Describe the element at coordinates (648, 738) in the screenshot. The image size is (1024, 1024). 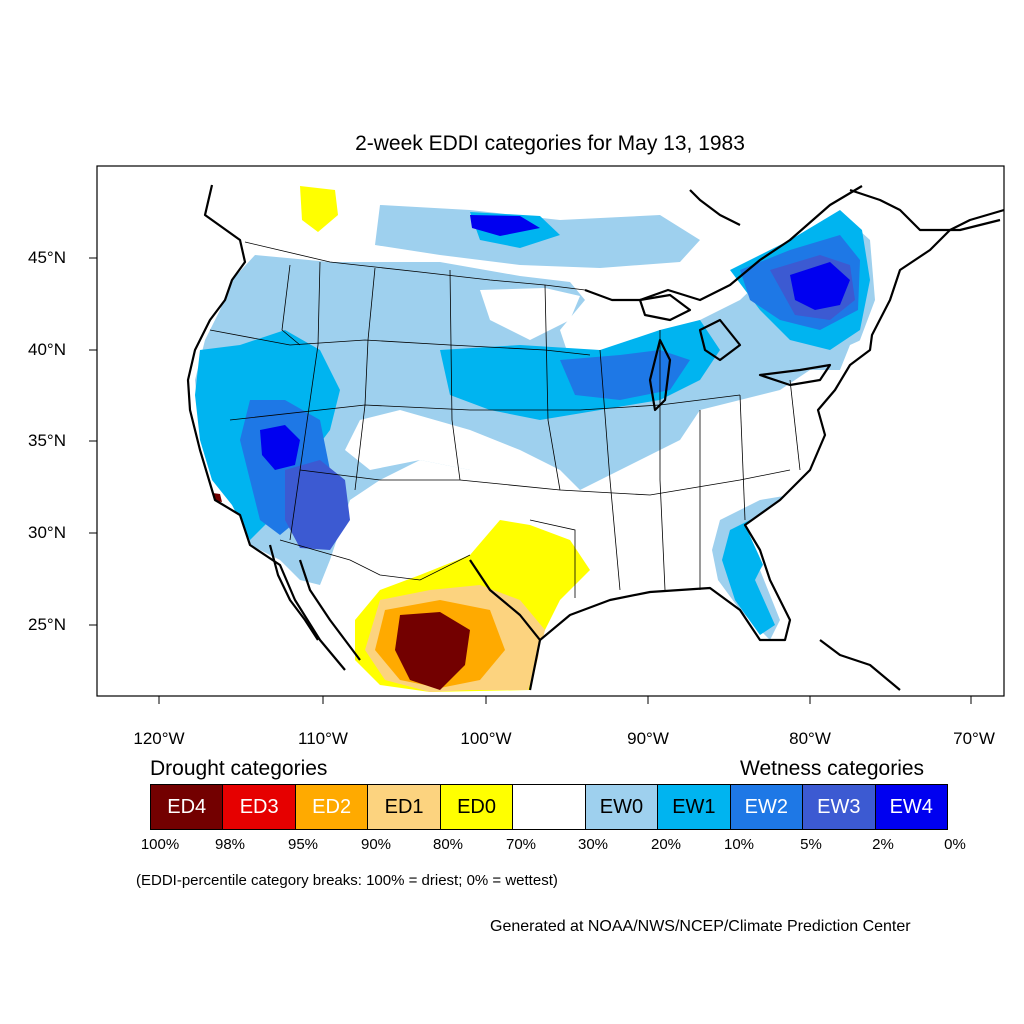
I see `lon-label-90: 90°W` at that location.